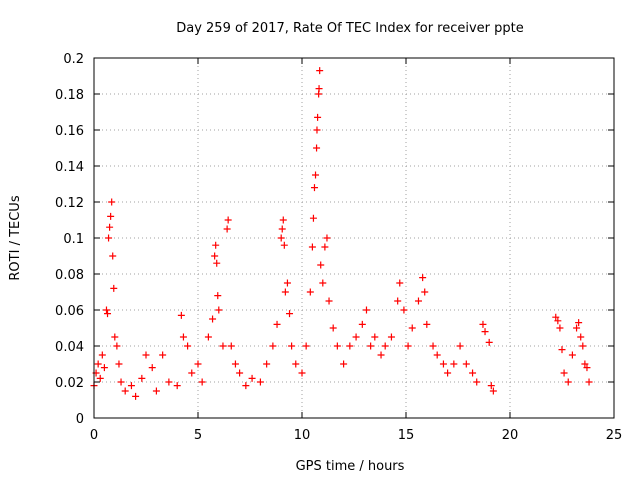 This screenshot has height=480, width=640. I want to click on x-tick-label: 20, so click(510, 435).